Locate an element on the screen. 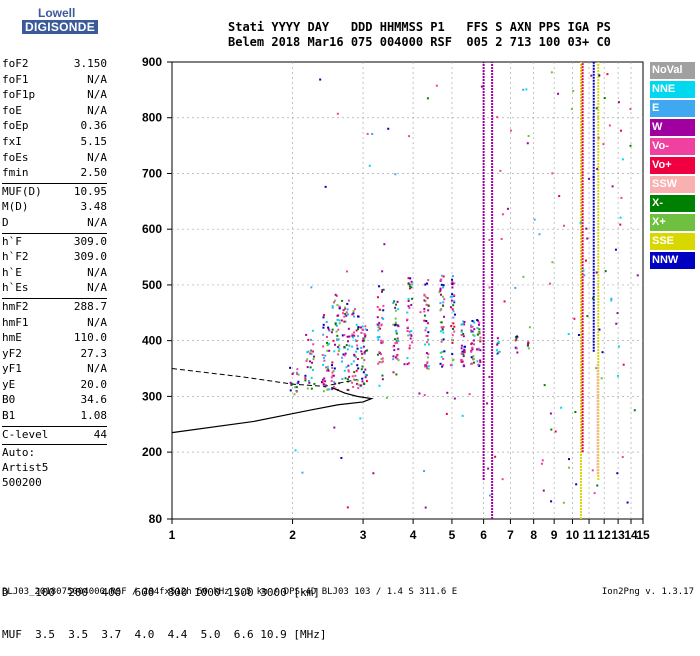 This screenshot has height=656, width=700. param-value: 10.95 is located at coordinates (90, 191).